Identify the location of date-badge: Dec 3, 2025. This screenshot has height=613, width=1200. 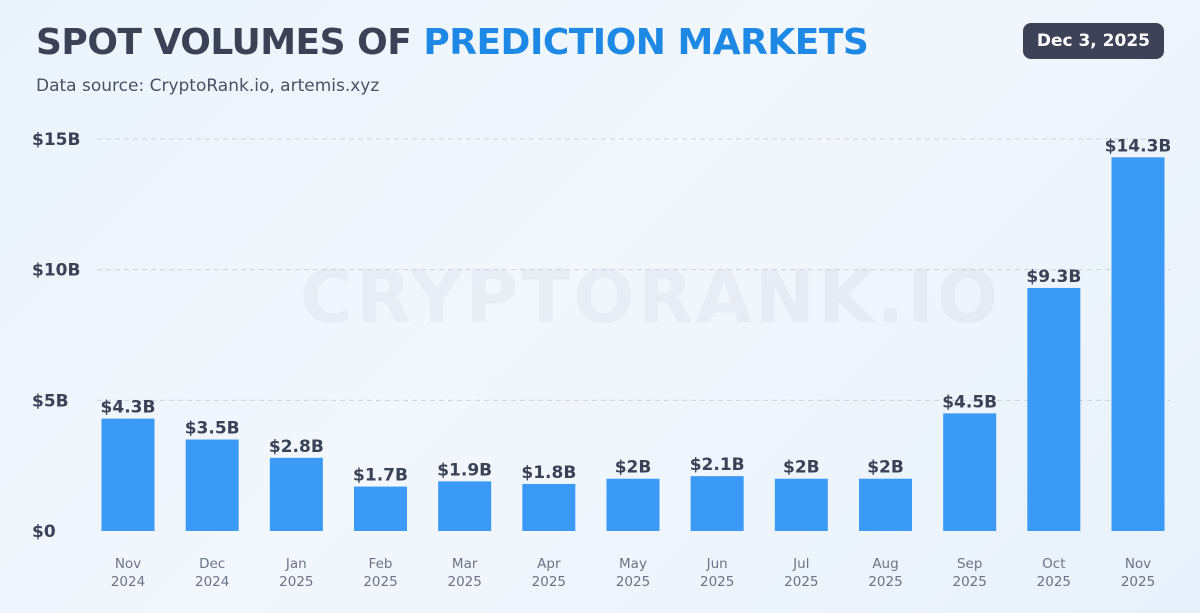
(1093, 41).